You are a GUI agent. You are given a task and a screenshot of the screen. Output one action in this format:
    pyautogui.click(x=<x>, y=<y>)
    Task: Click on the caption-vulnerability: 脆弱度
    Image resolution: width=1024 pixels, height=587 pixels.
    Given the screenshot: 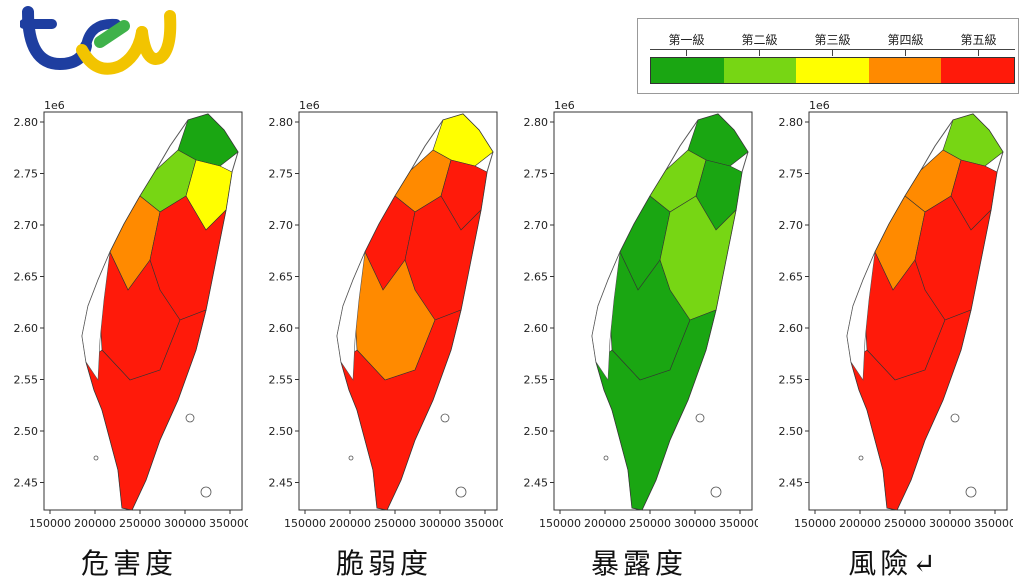 What is the action you would take?
    pyautogui.click(x=383, y=563)
    